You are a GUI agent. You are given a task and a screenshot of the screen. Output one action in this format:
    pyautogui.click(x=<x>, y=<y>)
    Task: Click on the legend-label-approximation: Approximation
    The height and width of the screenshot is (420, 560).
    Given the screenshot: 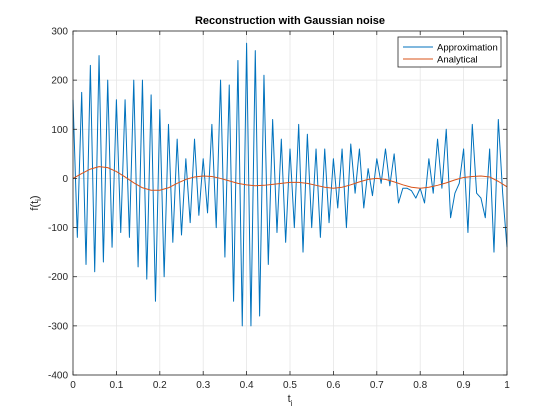 What is the action you would take?
    pyautogui.click(x=467, y=48)
    